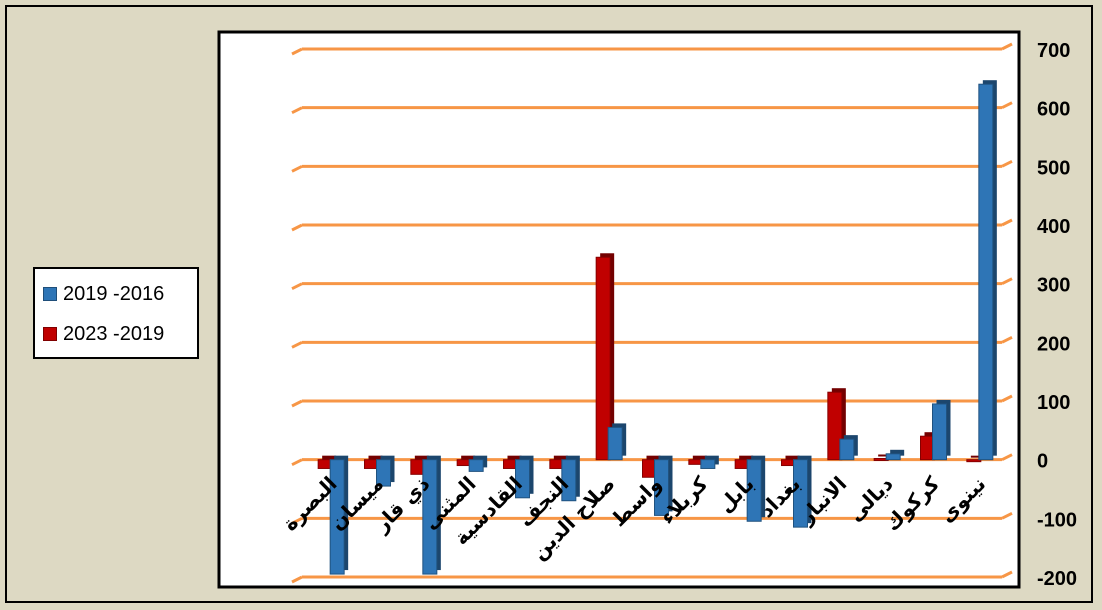 The height and width of the screenshot is (610, 1102). Describe the element at coordinates (1057, 579) in the screenshot. I see `y-tick-label: -200` at that location.